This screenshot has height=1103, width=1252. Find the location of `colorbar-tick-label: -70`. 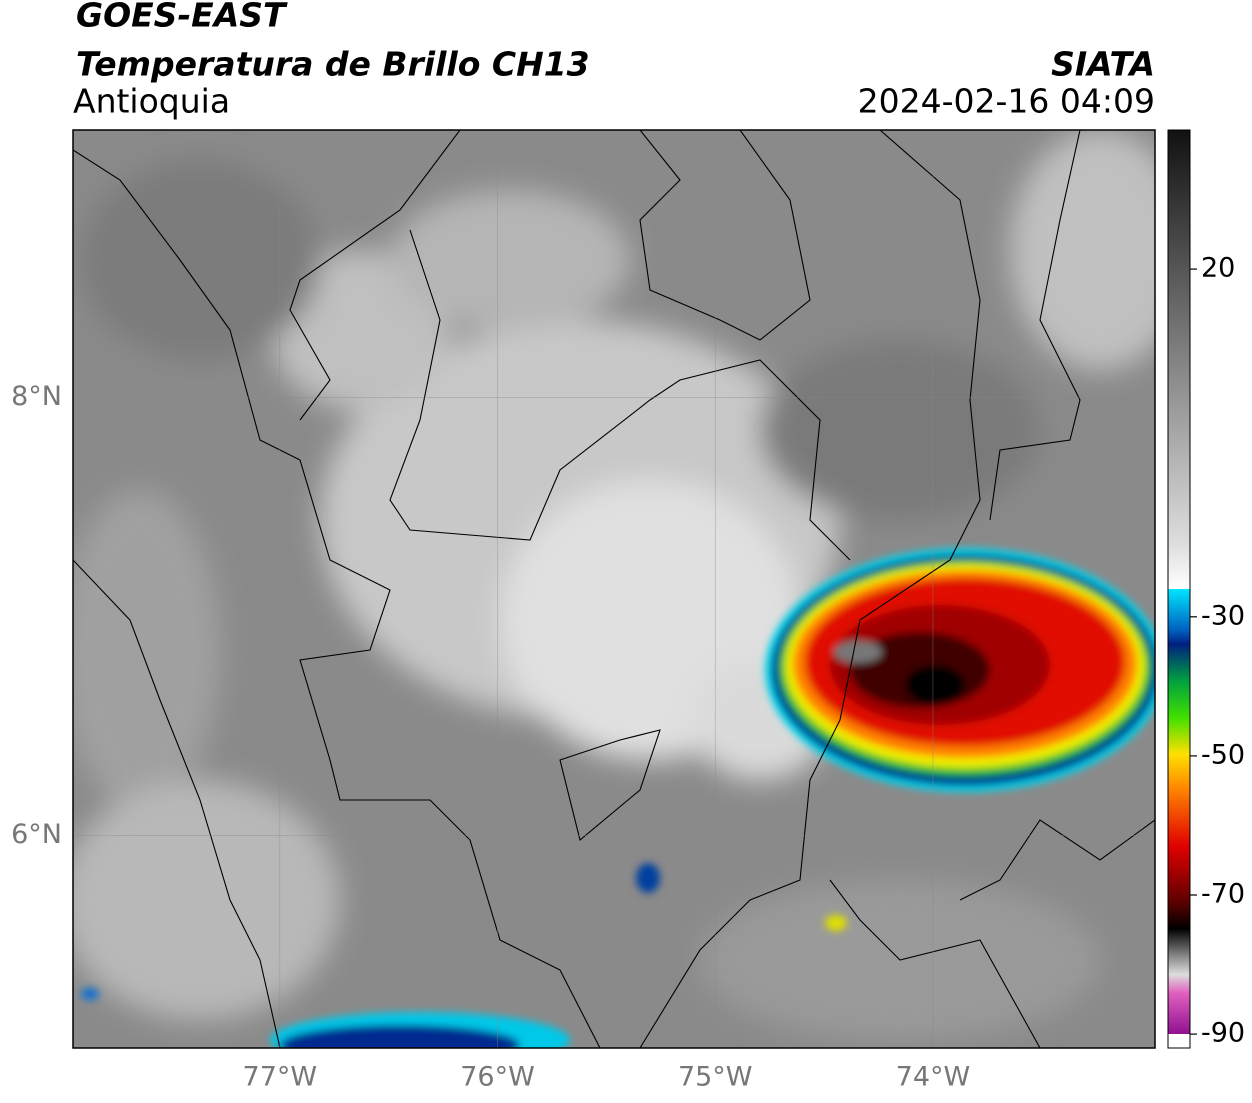

colorbar-tick-label: -70 is located at coordinates (1223, 894).